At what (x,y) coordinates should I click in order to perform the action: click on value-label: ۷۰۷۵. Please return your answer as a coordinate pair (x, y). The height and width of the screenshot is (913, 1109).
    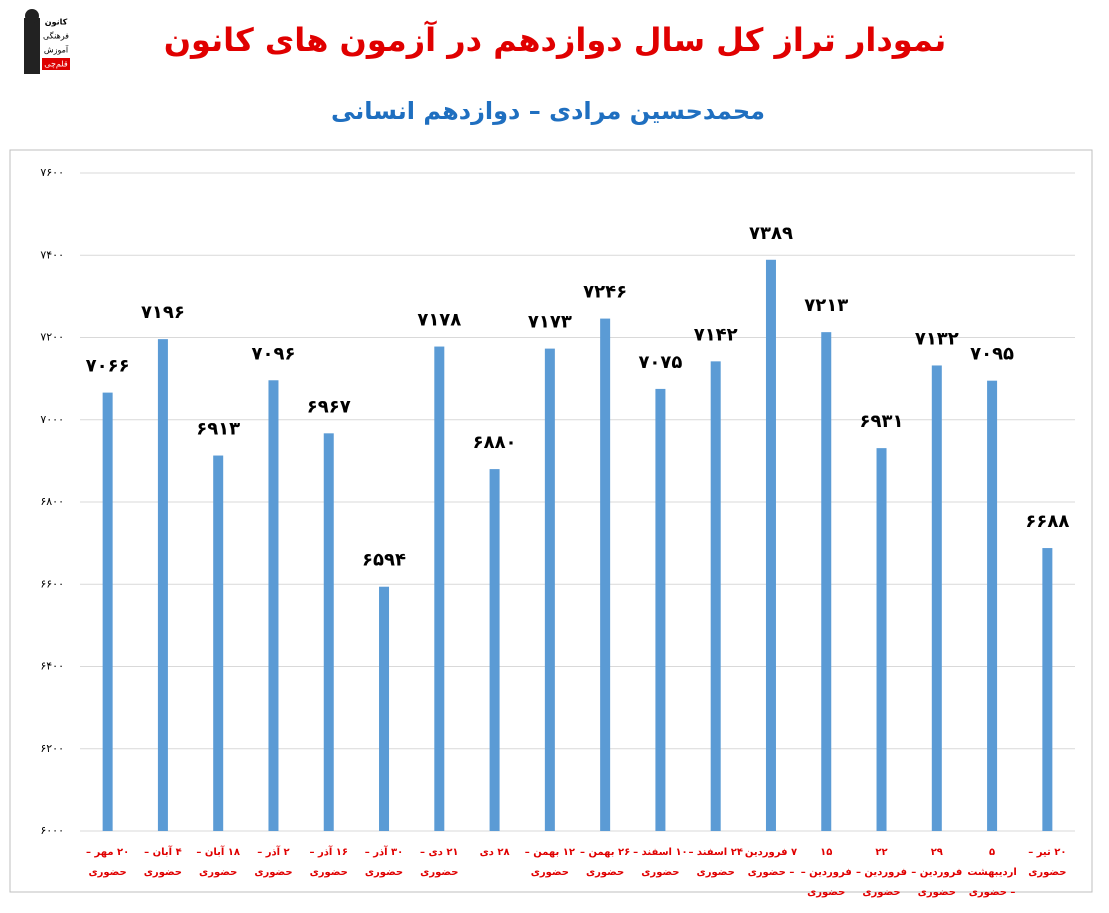
    Looking at the image, I should click on (660, 362).